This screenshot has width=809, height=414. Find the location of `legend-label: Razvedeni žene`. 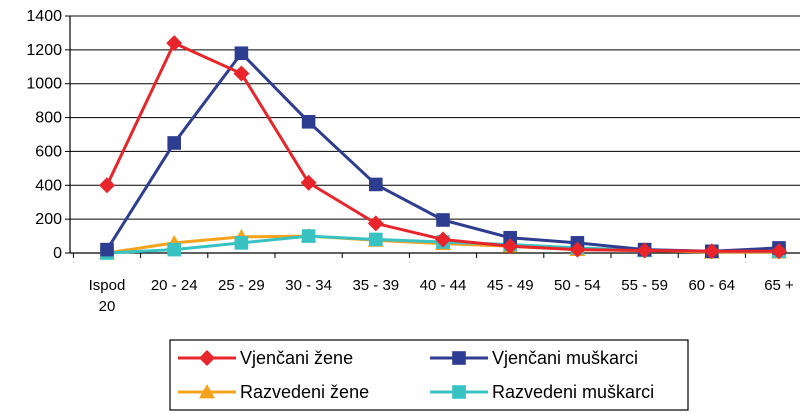

legend-label: Razvedeni žene is located at coordinates (304, 392).